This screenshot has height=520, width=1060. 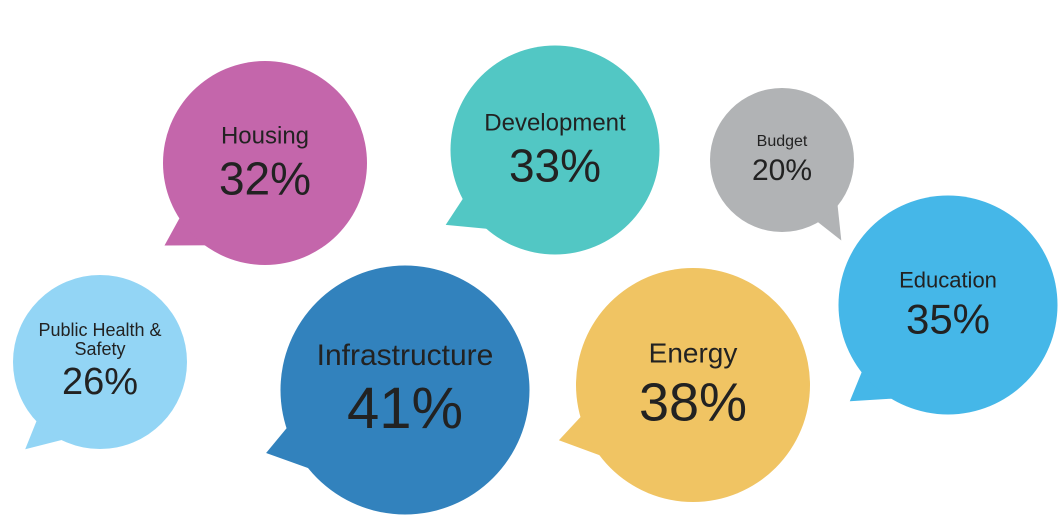 I want to click on category-label: Housing, so click(x=265, y=136).